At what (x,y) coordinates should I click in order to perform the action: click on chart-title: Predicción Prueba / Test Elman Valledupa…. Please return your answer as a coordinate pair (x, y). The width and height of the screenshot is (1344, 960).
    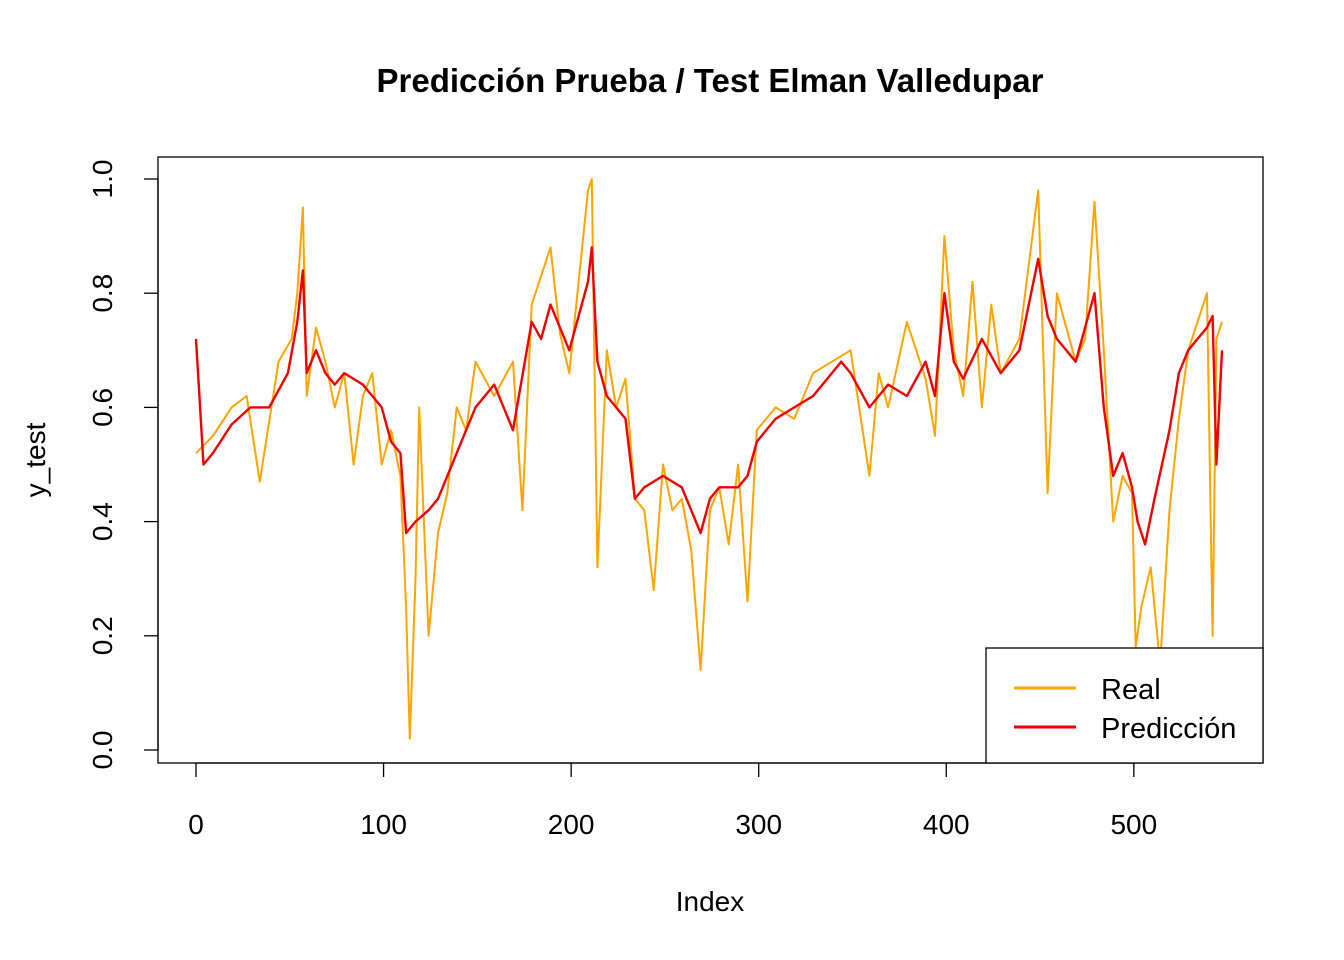
    Looking at the image, I should click on (710, 80).